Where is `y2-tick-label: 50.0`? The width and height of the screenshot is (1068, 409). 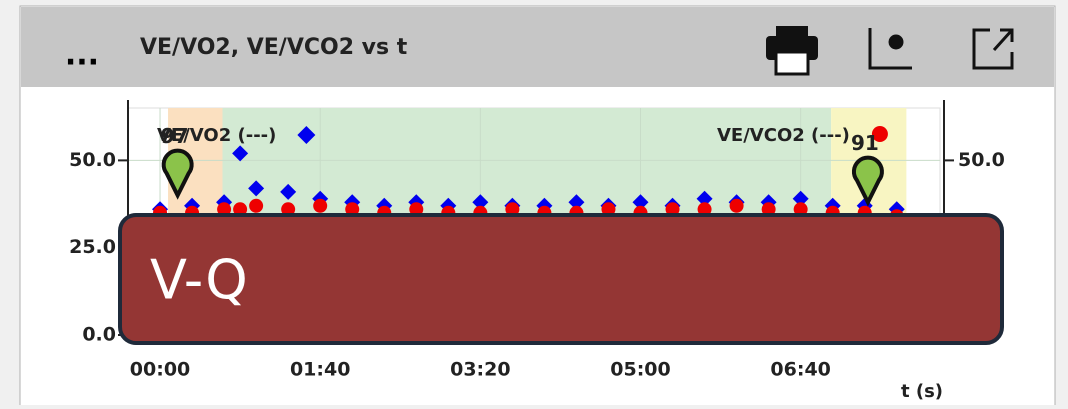
y2-tick-label: 50.0 is located at coordinates (981, 160).